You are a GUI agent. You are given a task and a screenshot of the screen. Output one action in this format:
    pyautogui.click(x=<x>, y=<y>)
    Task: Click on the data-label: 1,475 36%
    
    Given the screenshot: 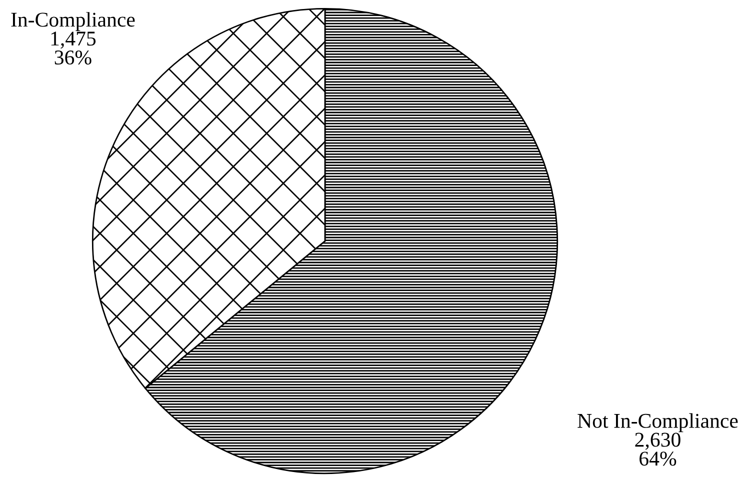 What is the action you would take?
    pyautogui.click(x=73, y=48)
    